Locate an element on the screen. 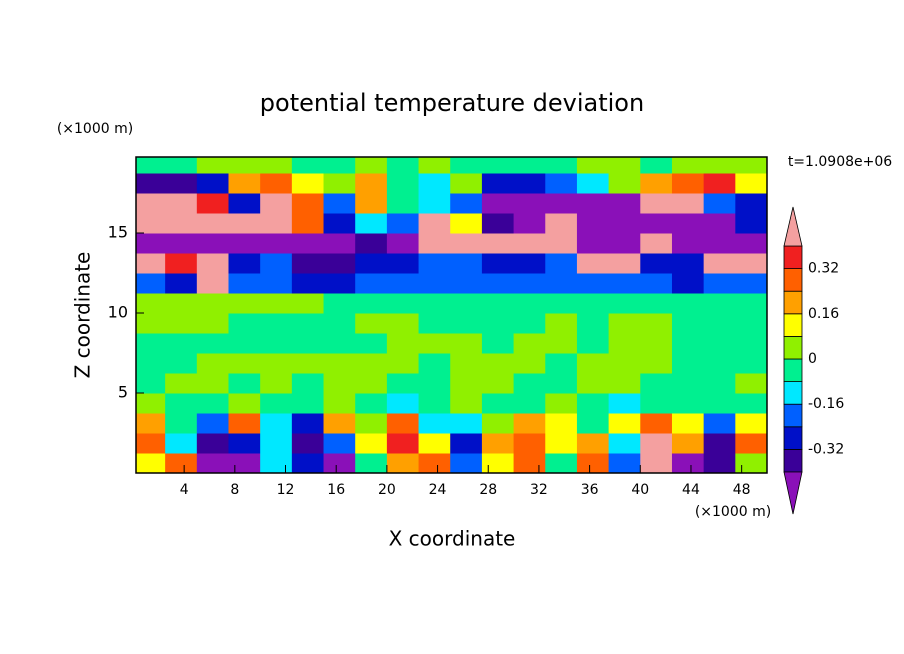 The height and width of the screenshot is (654, 904). colorbar-label: -0.32 is located at coordinates (826, 449).